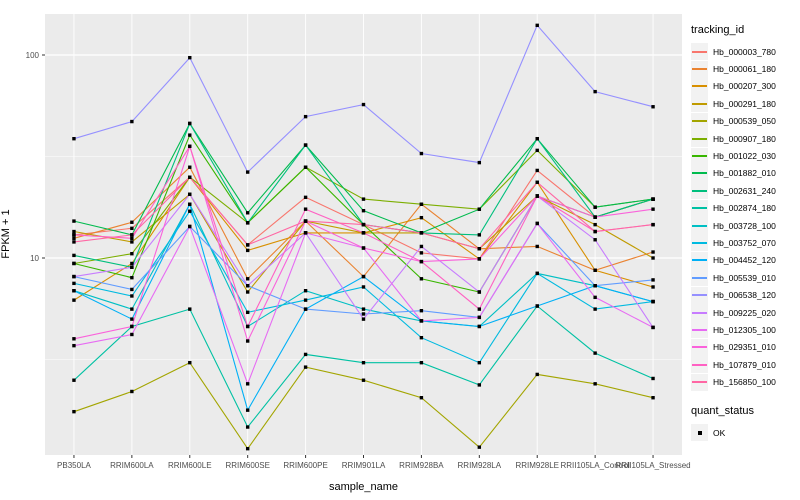 Image resolution: width=800 pixels, height=500 pixels. What do you see at coordinates (744, 329) in the screenshot?
I see `legend-label: Hb_012305_100` at bounding box center [744, 329].